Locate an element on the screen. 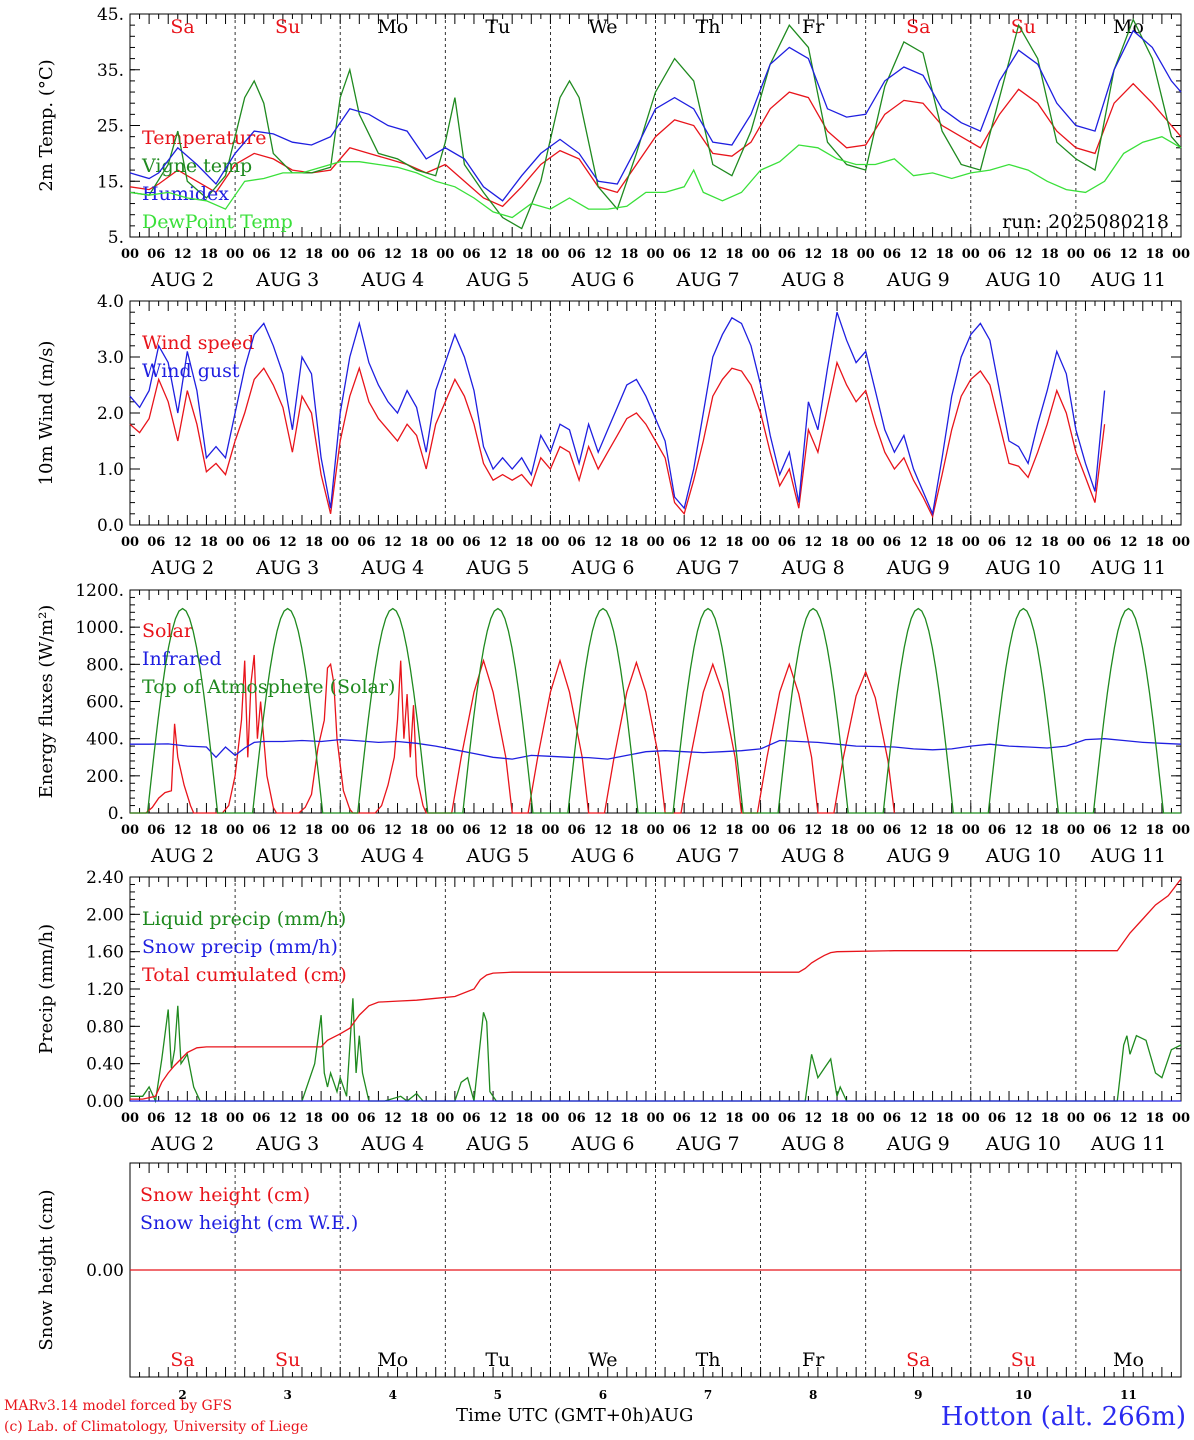 Image resolution: width=1194 pixels, height=1440 pixels. panel-3-legend-3: Top of Atmosphere (Solar) is located at coordinates (268, 687).